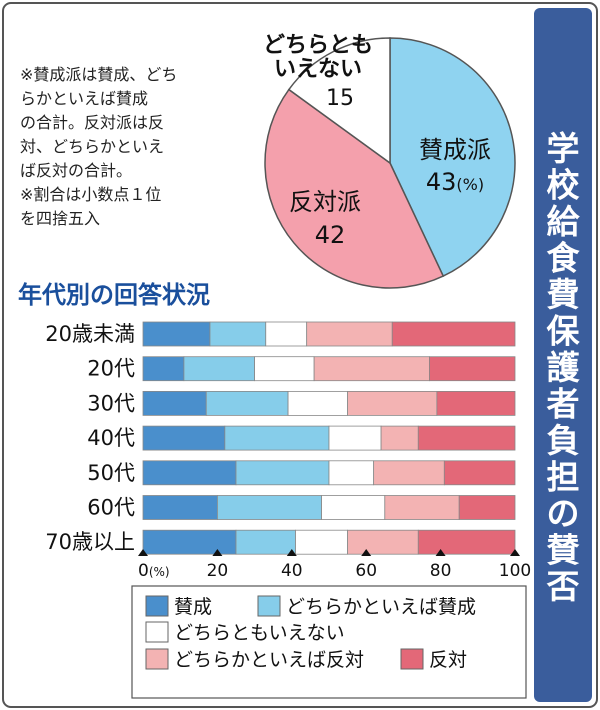  Describe the element at coordinates (90, 334) in the screenshot. I see `category-label: 20歳未満` at that location.